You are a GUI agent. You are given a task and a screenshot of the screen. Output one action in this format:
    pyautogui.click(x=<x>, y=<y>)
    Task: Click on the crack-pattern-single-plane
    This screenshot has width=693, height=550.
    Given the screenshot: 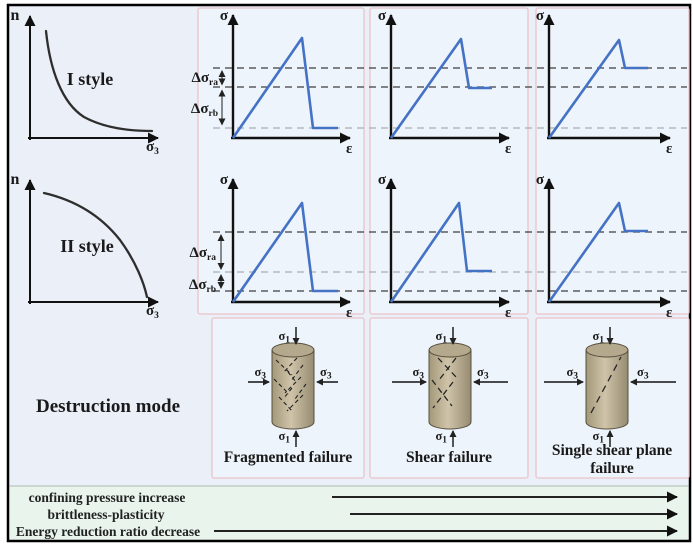 What is the action you would take?
    pyautogui.click(x=606, y=385)
    